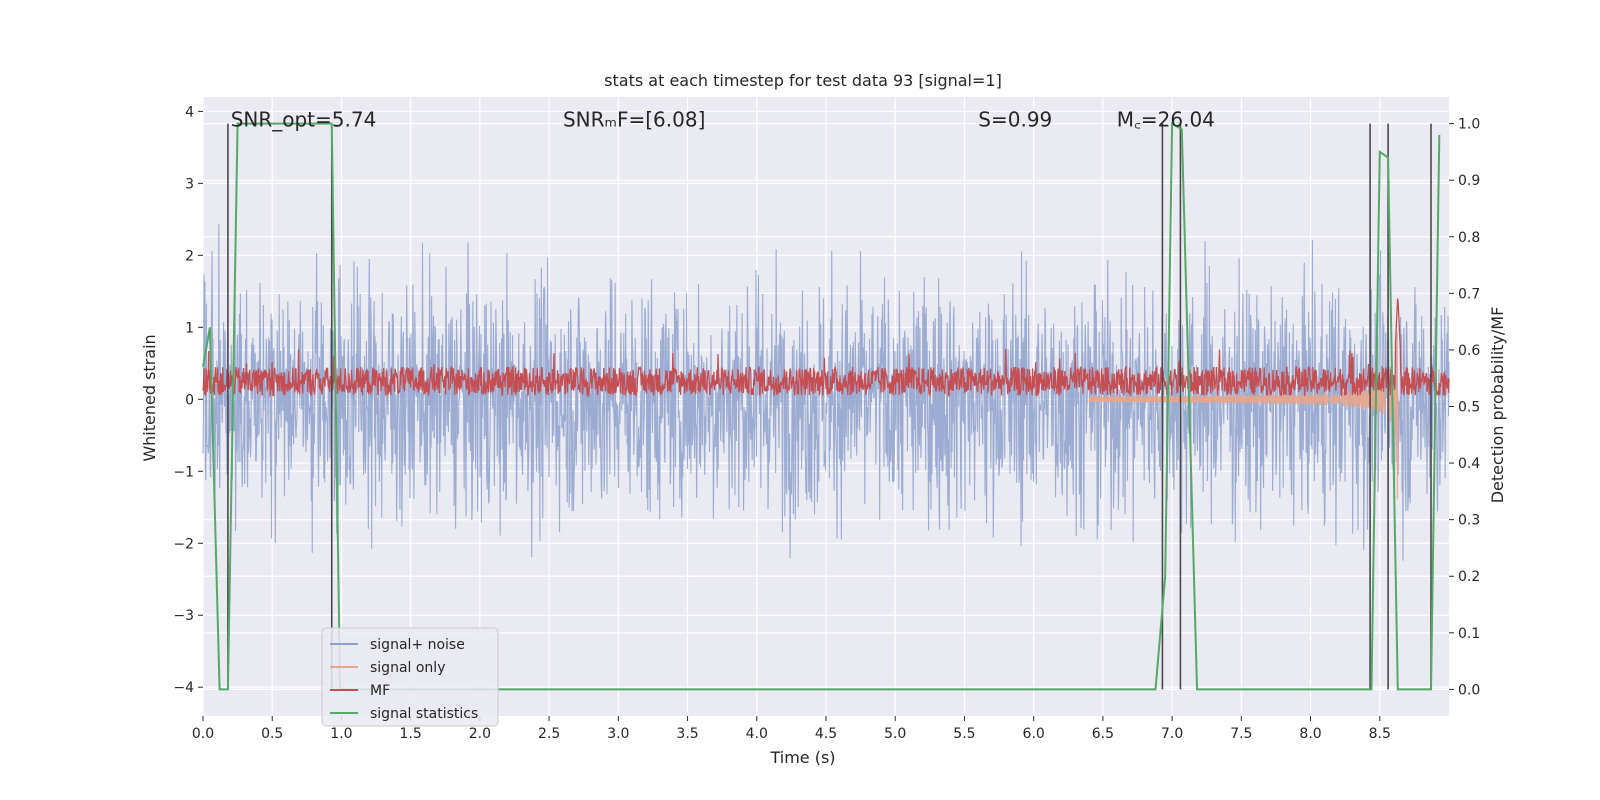  Describe the element at coordinates (723, 120) in the screenshot. I see `annotations: SNR_opt=5.74 SNRₘF=[6.08] S=0.99 M꜀=26.04` at that location.